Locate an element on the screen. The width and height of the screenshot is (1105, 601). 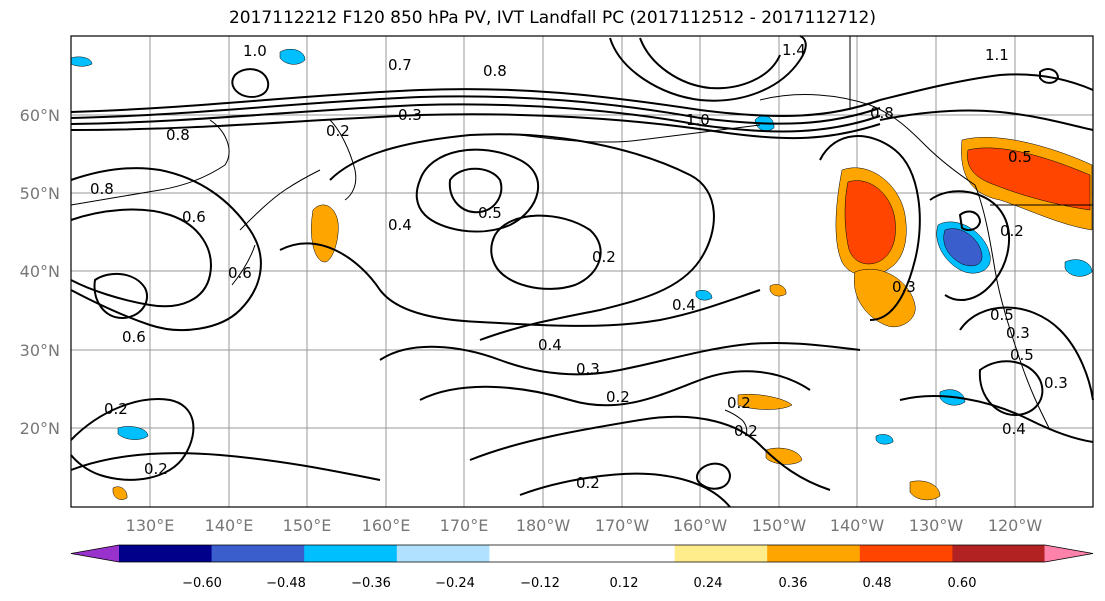
warm-patch-hawaii-east is located at coordinates (765, 402).